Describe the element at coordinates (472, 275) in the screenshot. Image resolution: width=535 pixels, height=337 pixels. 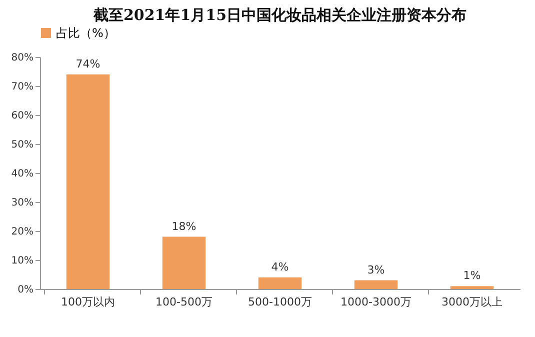
I see `data-label: 1%` at that location.